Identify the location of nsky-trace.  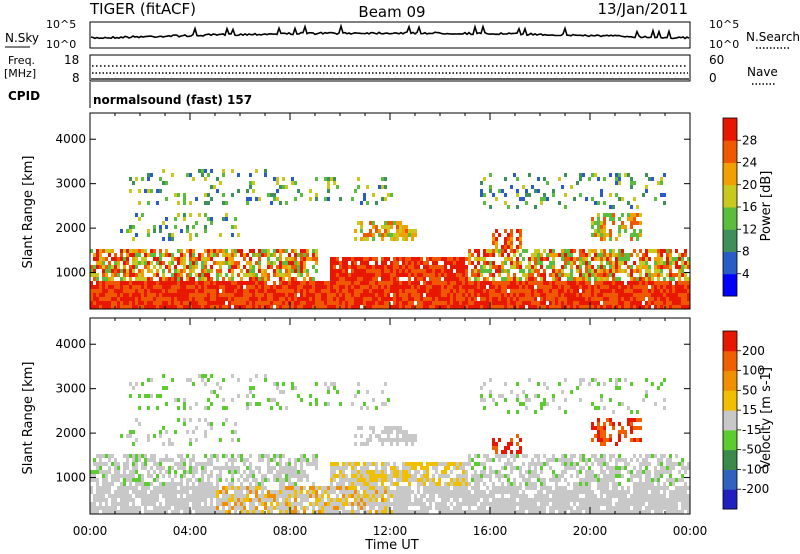
(390, 31).